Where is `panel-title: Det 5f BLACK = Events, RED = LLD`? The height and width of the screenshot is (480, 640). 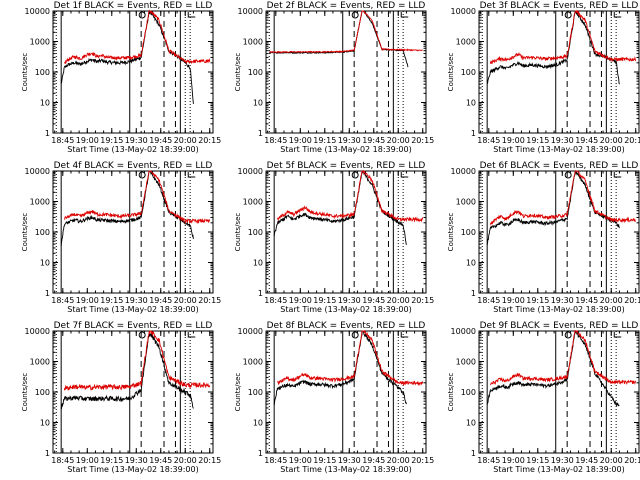
panel-title: Det 5f BLACK = Events, RED = LLD is located at coordinates (346, 166).